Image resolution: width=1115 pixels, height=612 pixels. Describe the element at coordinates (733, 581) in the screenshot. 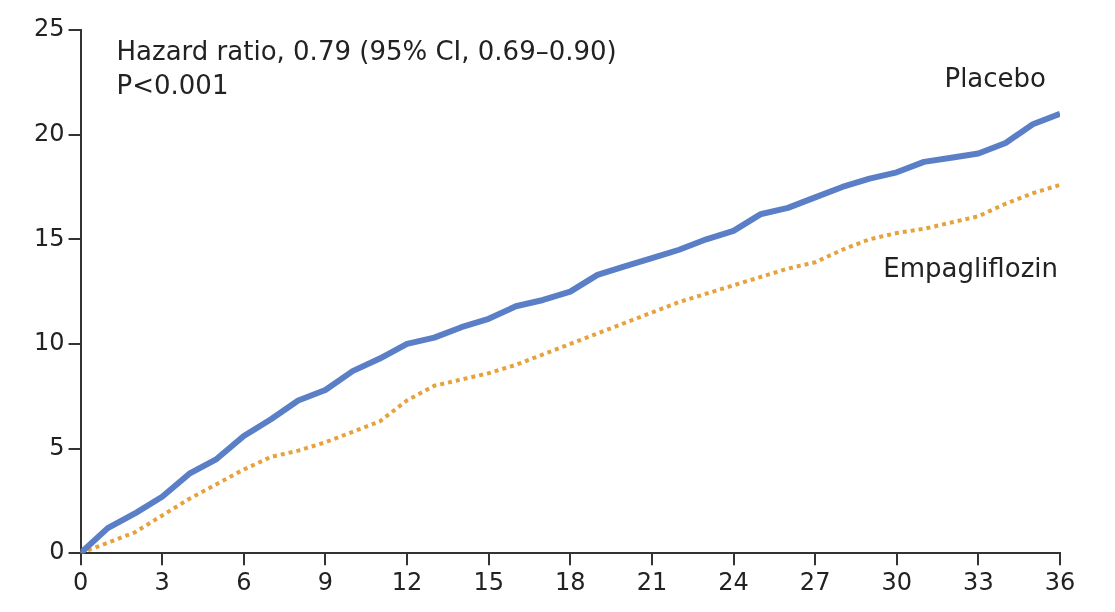

I see `x-tick-label: 24` at that location.